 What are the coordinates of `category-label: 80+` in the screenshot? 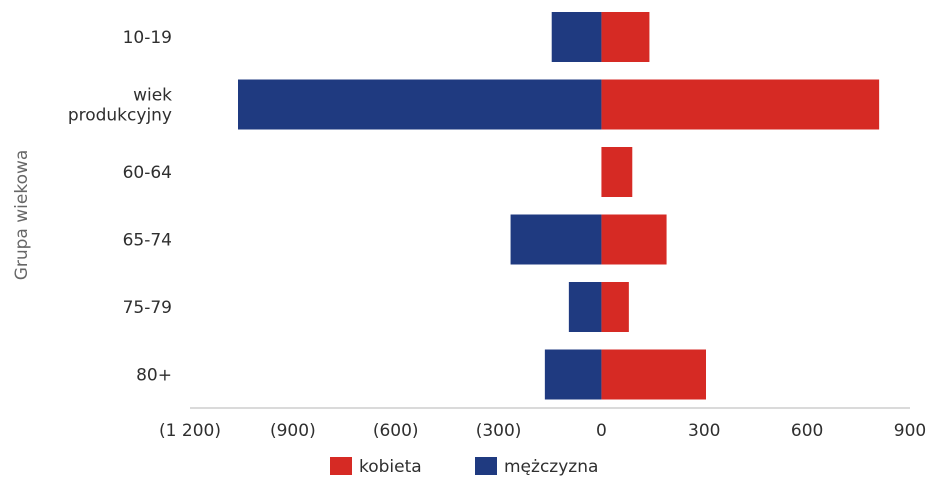 It's located at (154, 376).